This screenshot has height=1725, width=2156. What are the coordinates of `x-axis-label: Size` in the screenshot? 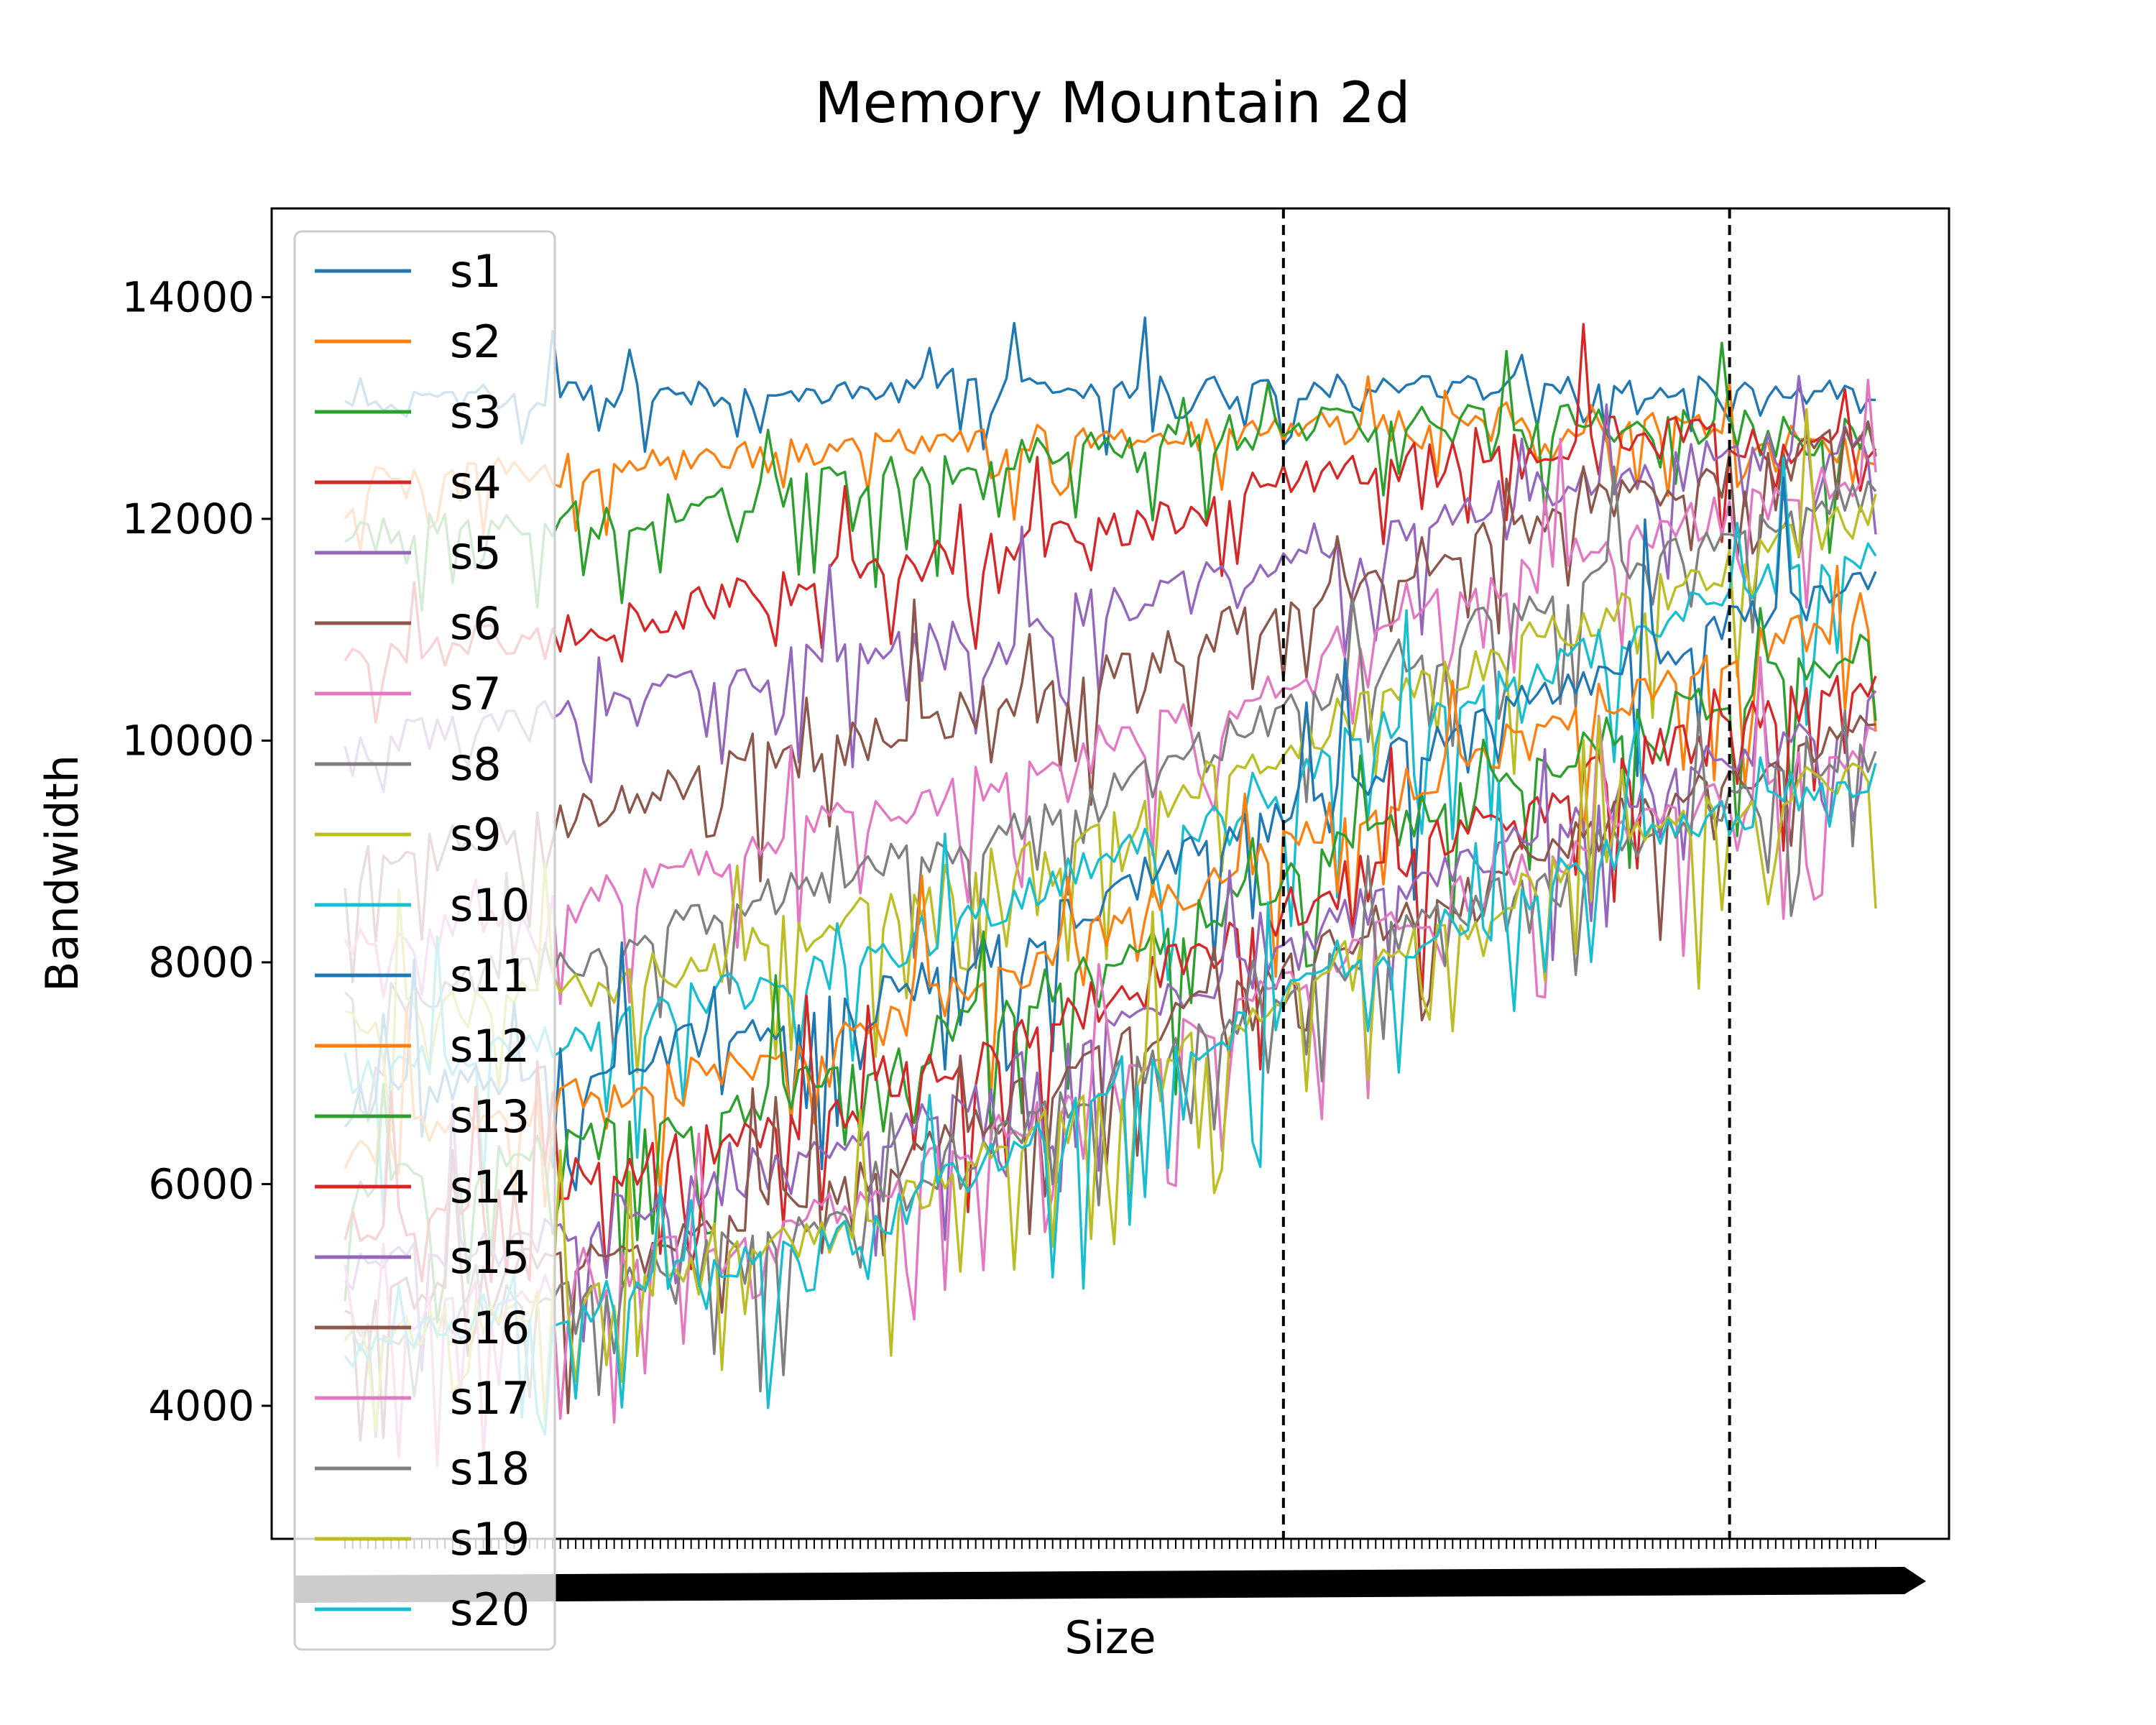 It's located at (1110, 1637).